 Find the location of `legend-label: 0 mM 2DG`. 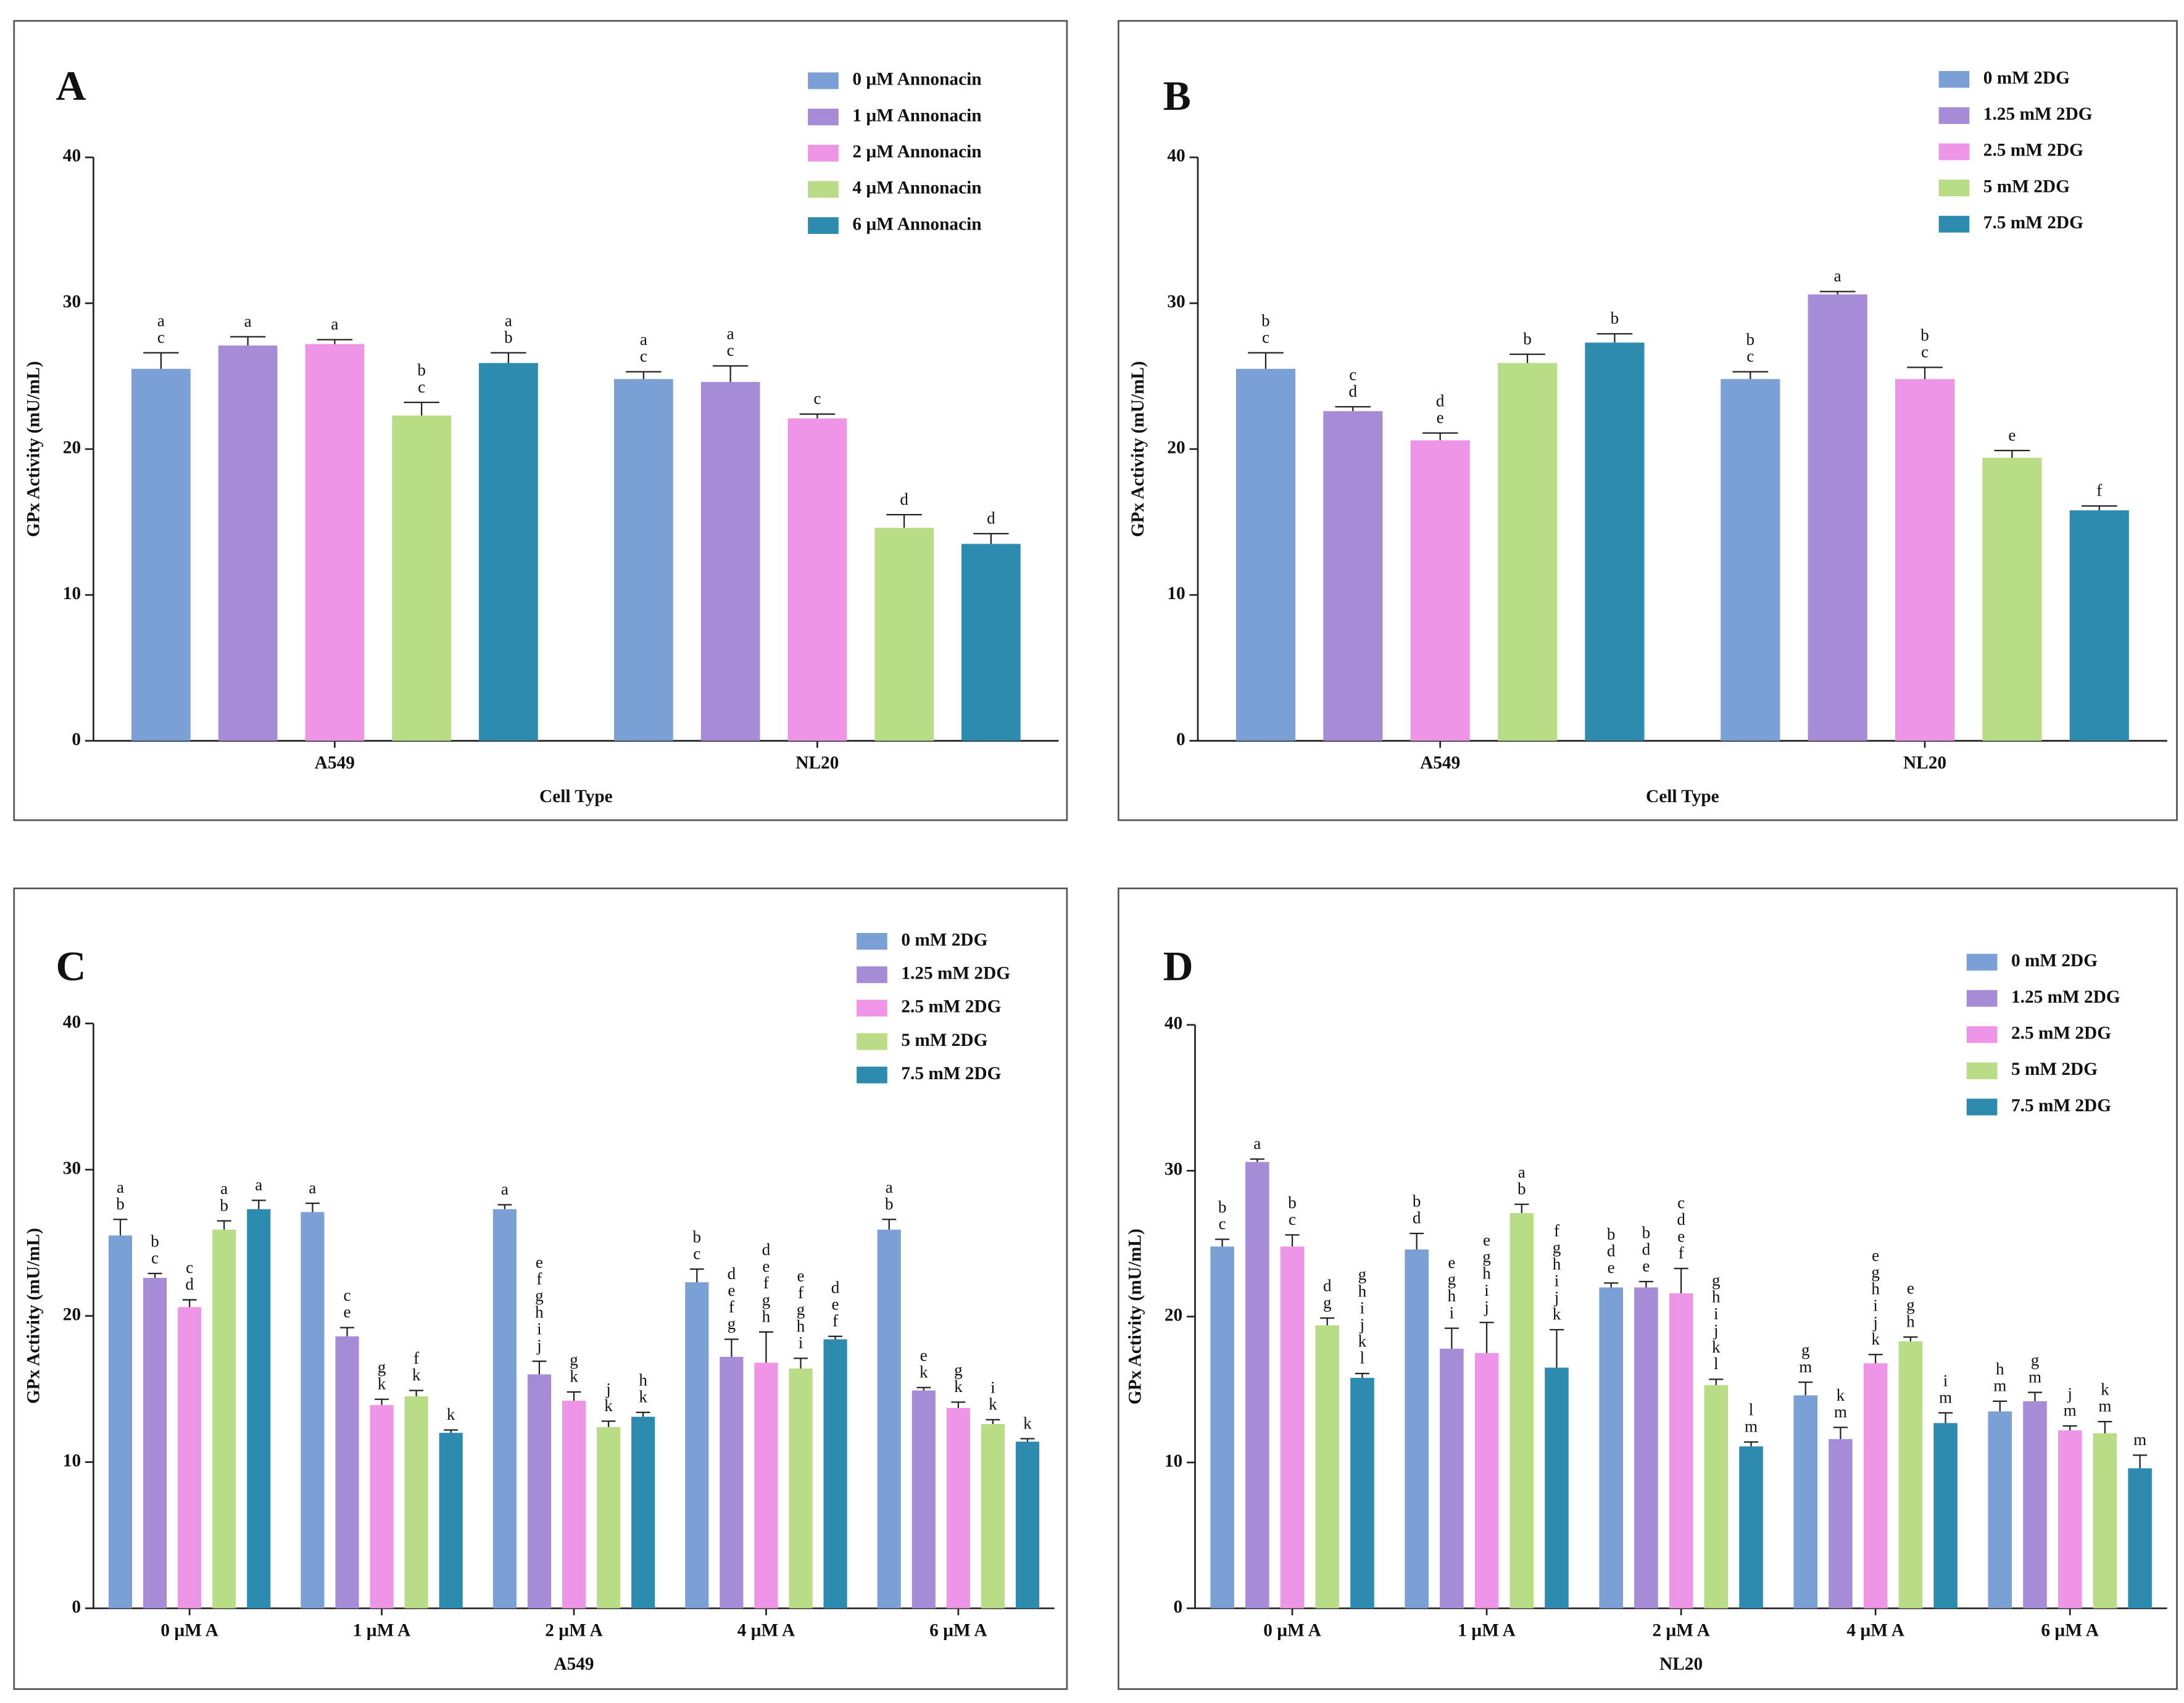

legend-label: 0 mM 2DG is located at coordinates (944, 940).